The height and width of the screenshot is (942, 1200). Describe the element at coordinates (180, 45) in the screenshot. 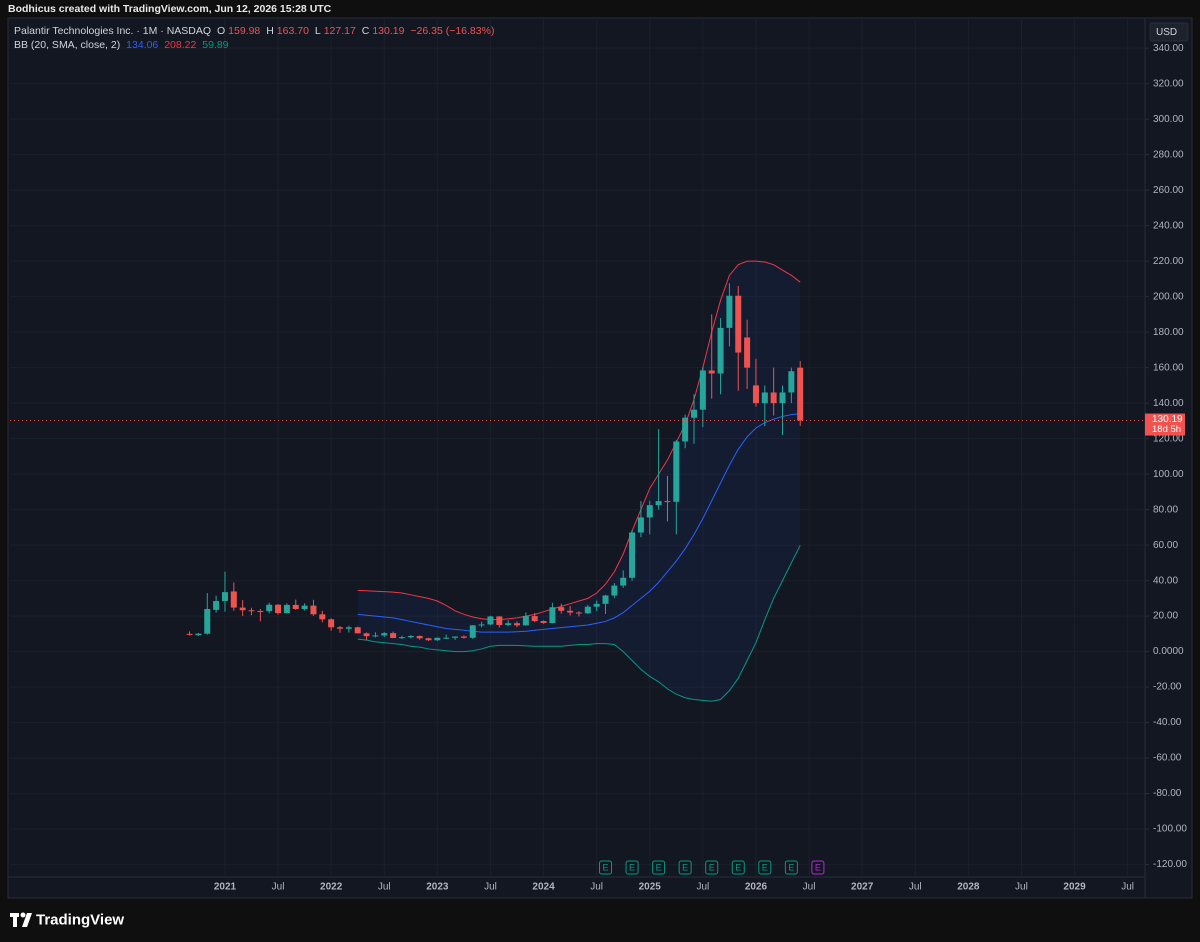

I see `indicator-value: 208.22` at that location.